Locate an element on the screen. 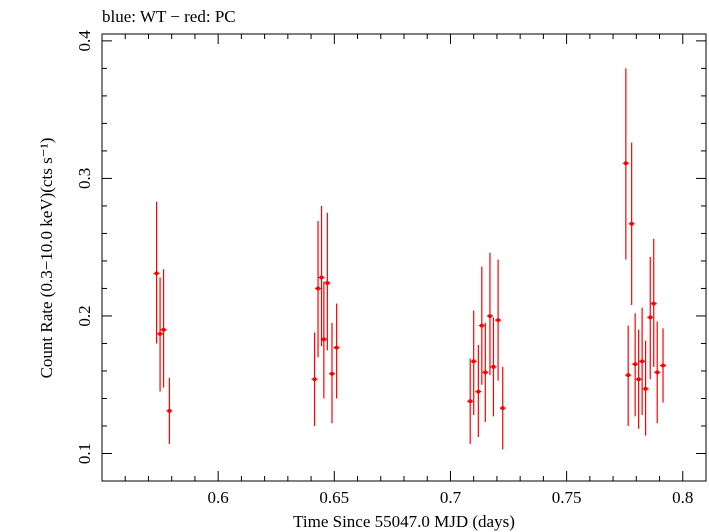 This screenshot has width=709, height=532. x-tick-label: 0.8 is located at coordinates (682, 497).